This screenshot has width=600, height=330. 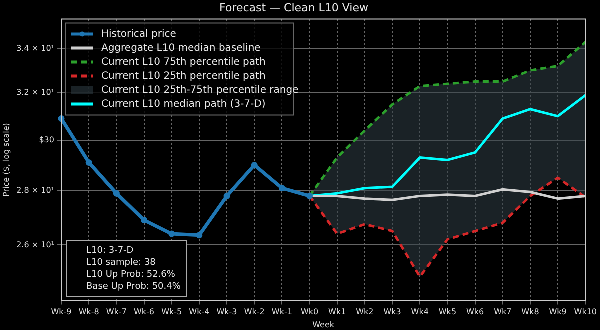 What do you see at coordinates (365, 312) in the screenshot?
I see `x-tick-label: Wk2` at bounding box center [365, 312].